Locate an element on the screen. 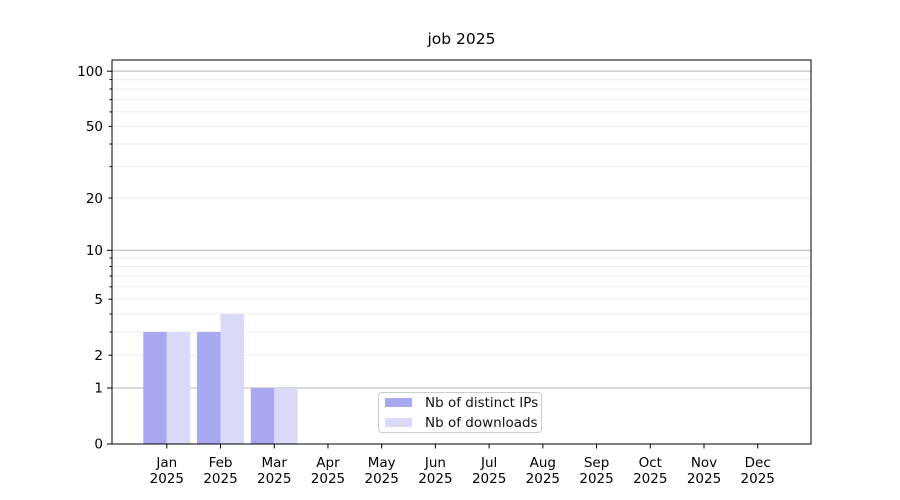  x-tick-label-month: May is located at coordinates (382, 463).